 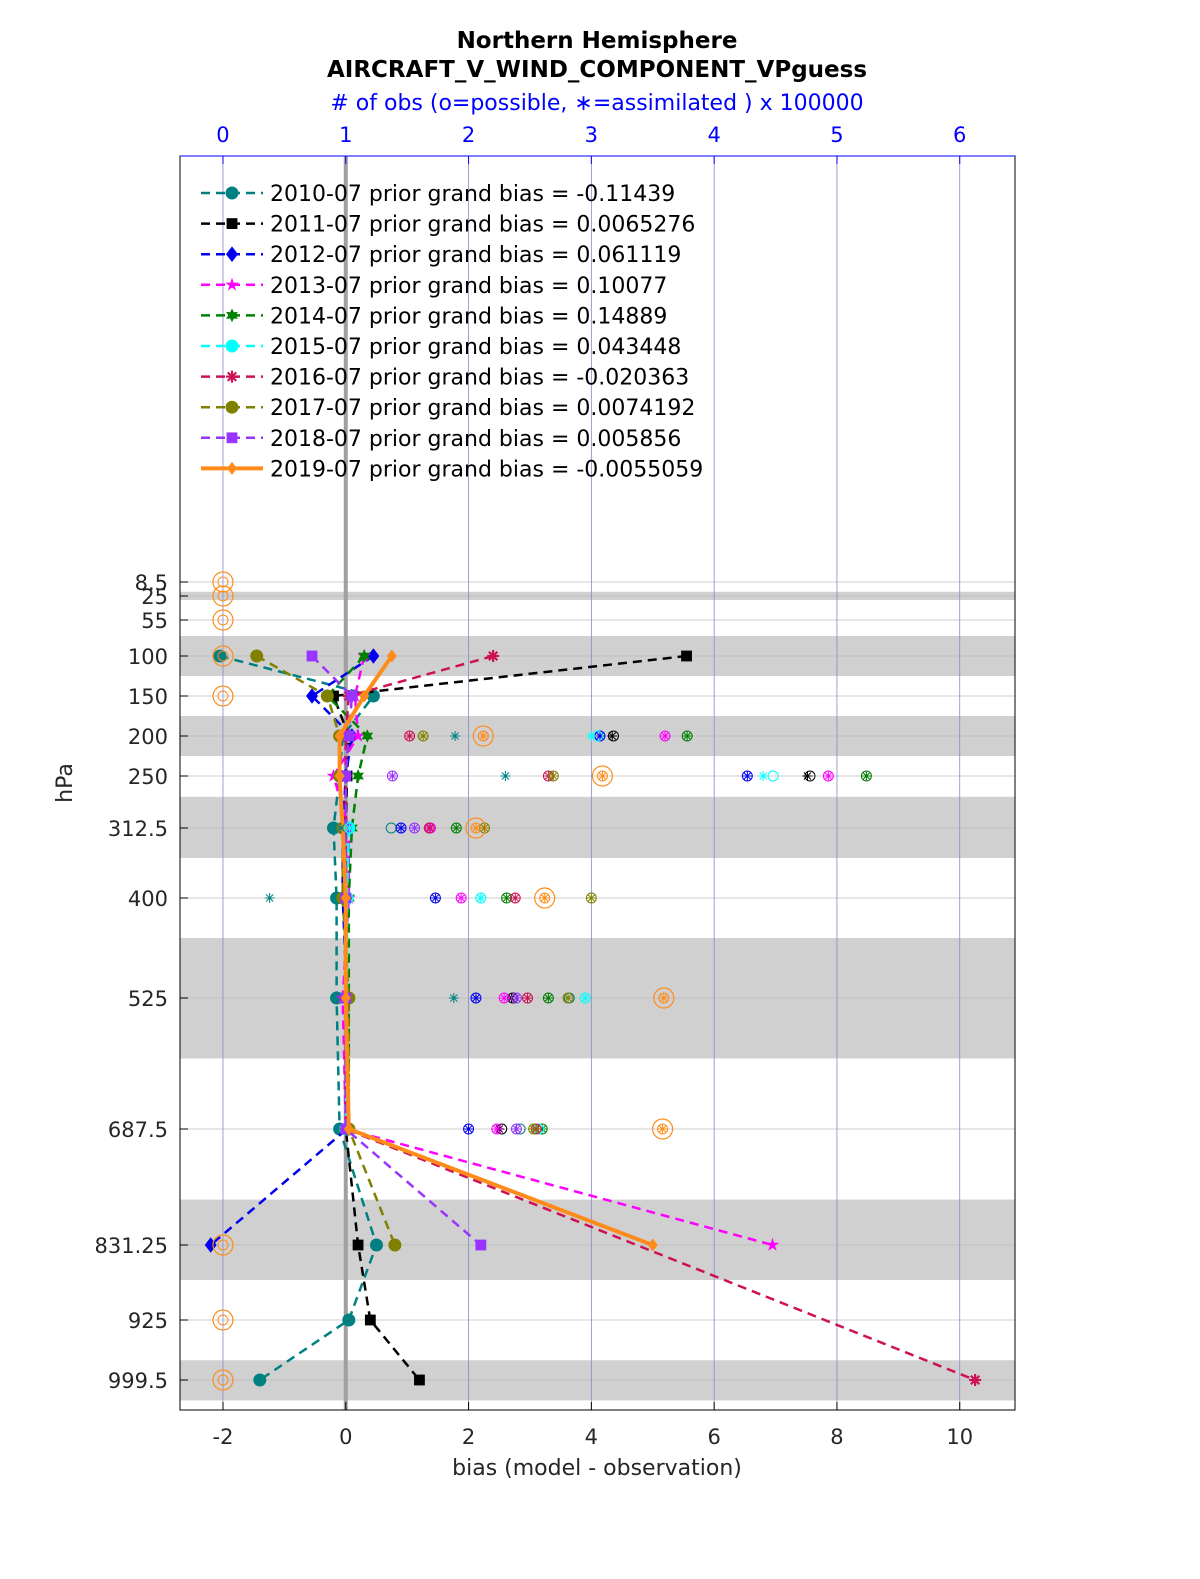 What do you see at coordinates (468, 1437) in the screenshot?
I see `x-tick-label: 2` at bounding box center [468, 1437].